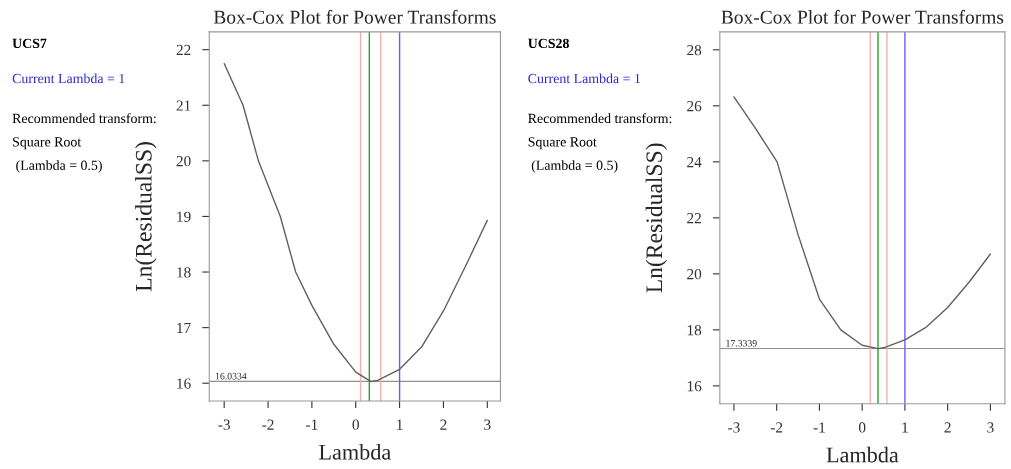  Describe the element at coordinates (231, 376) in the screenshot. I see `ref-line-label: 16.0334` at that location.